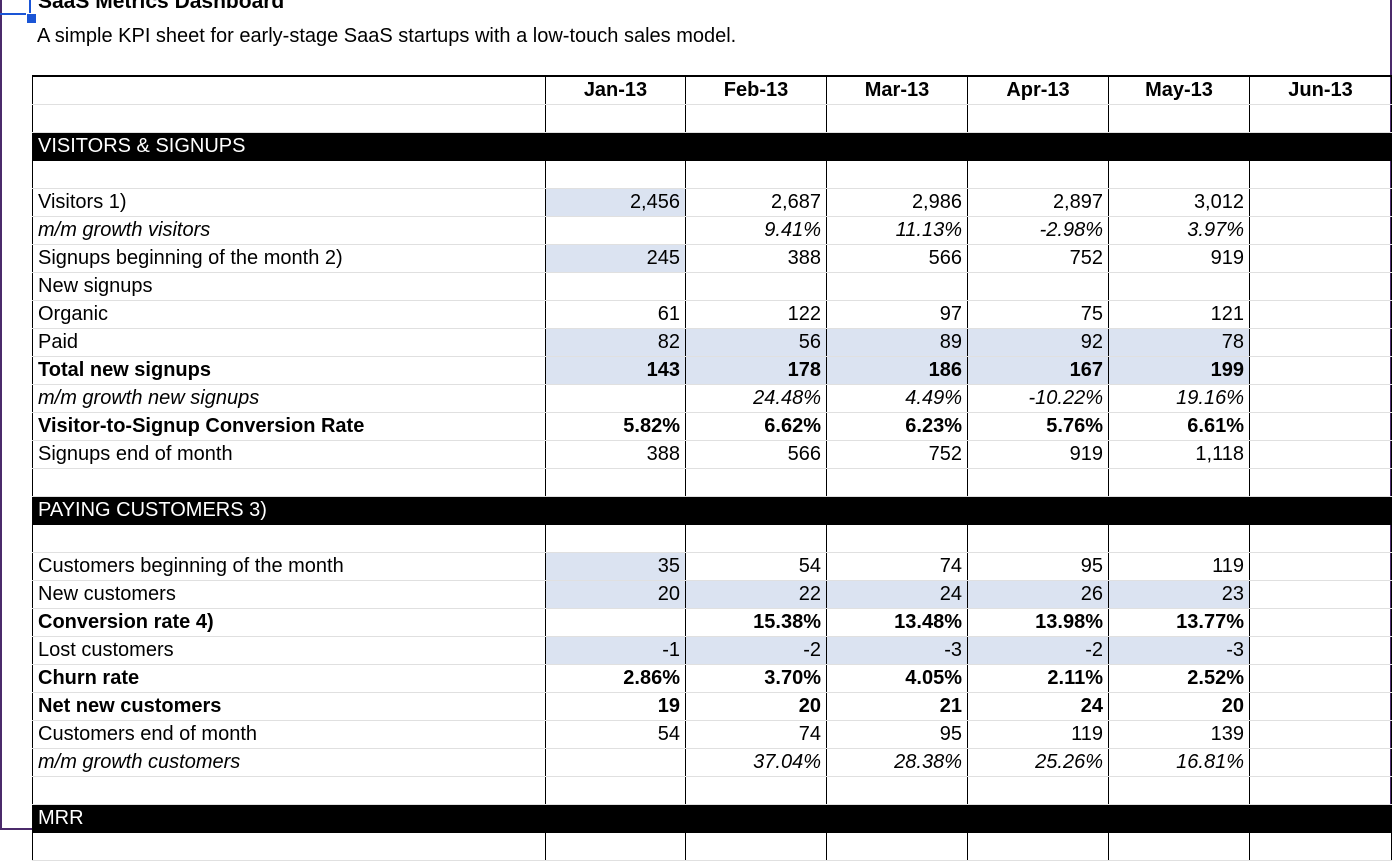  Describe the element at coordinates (289, 258) in the screenshot. I see `row-label: Signups beginning of the month 2)` at that location.